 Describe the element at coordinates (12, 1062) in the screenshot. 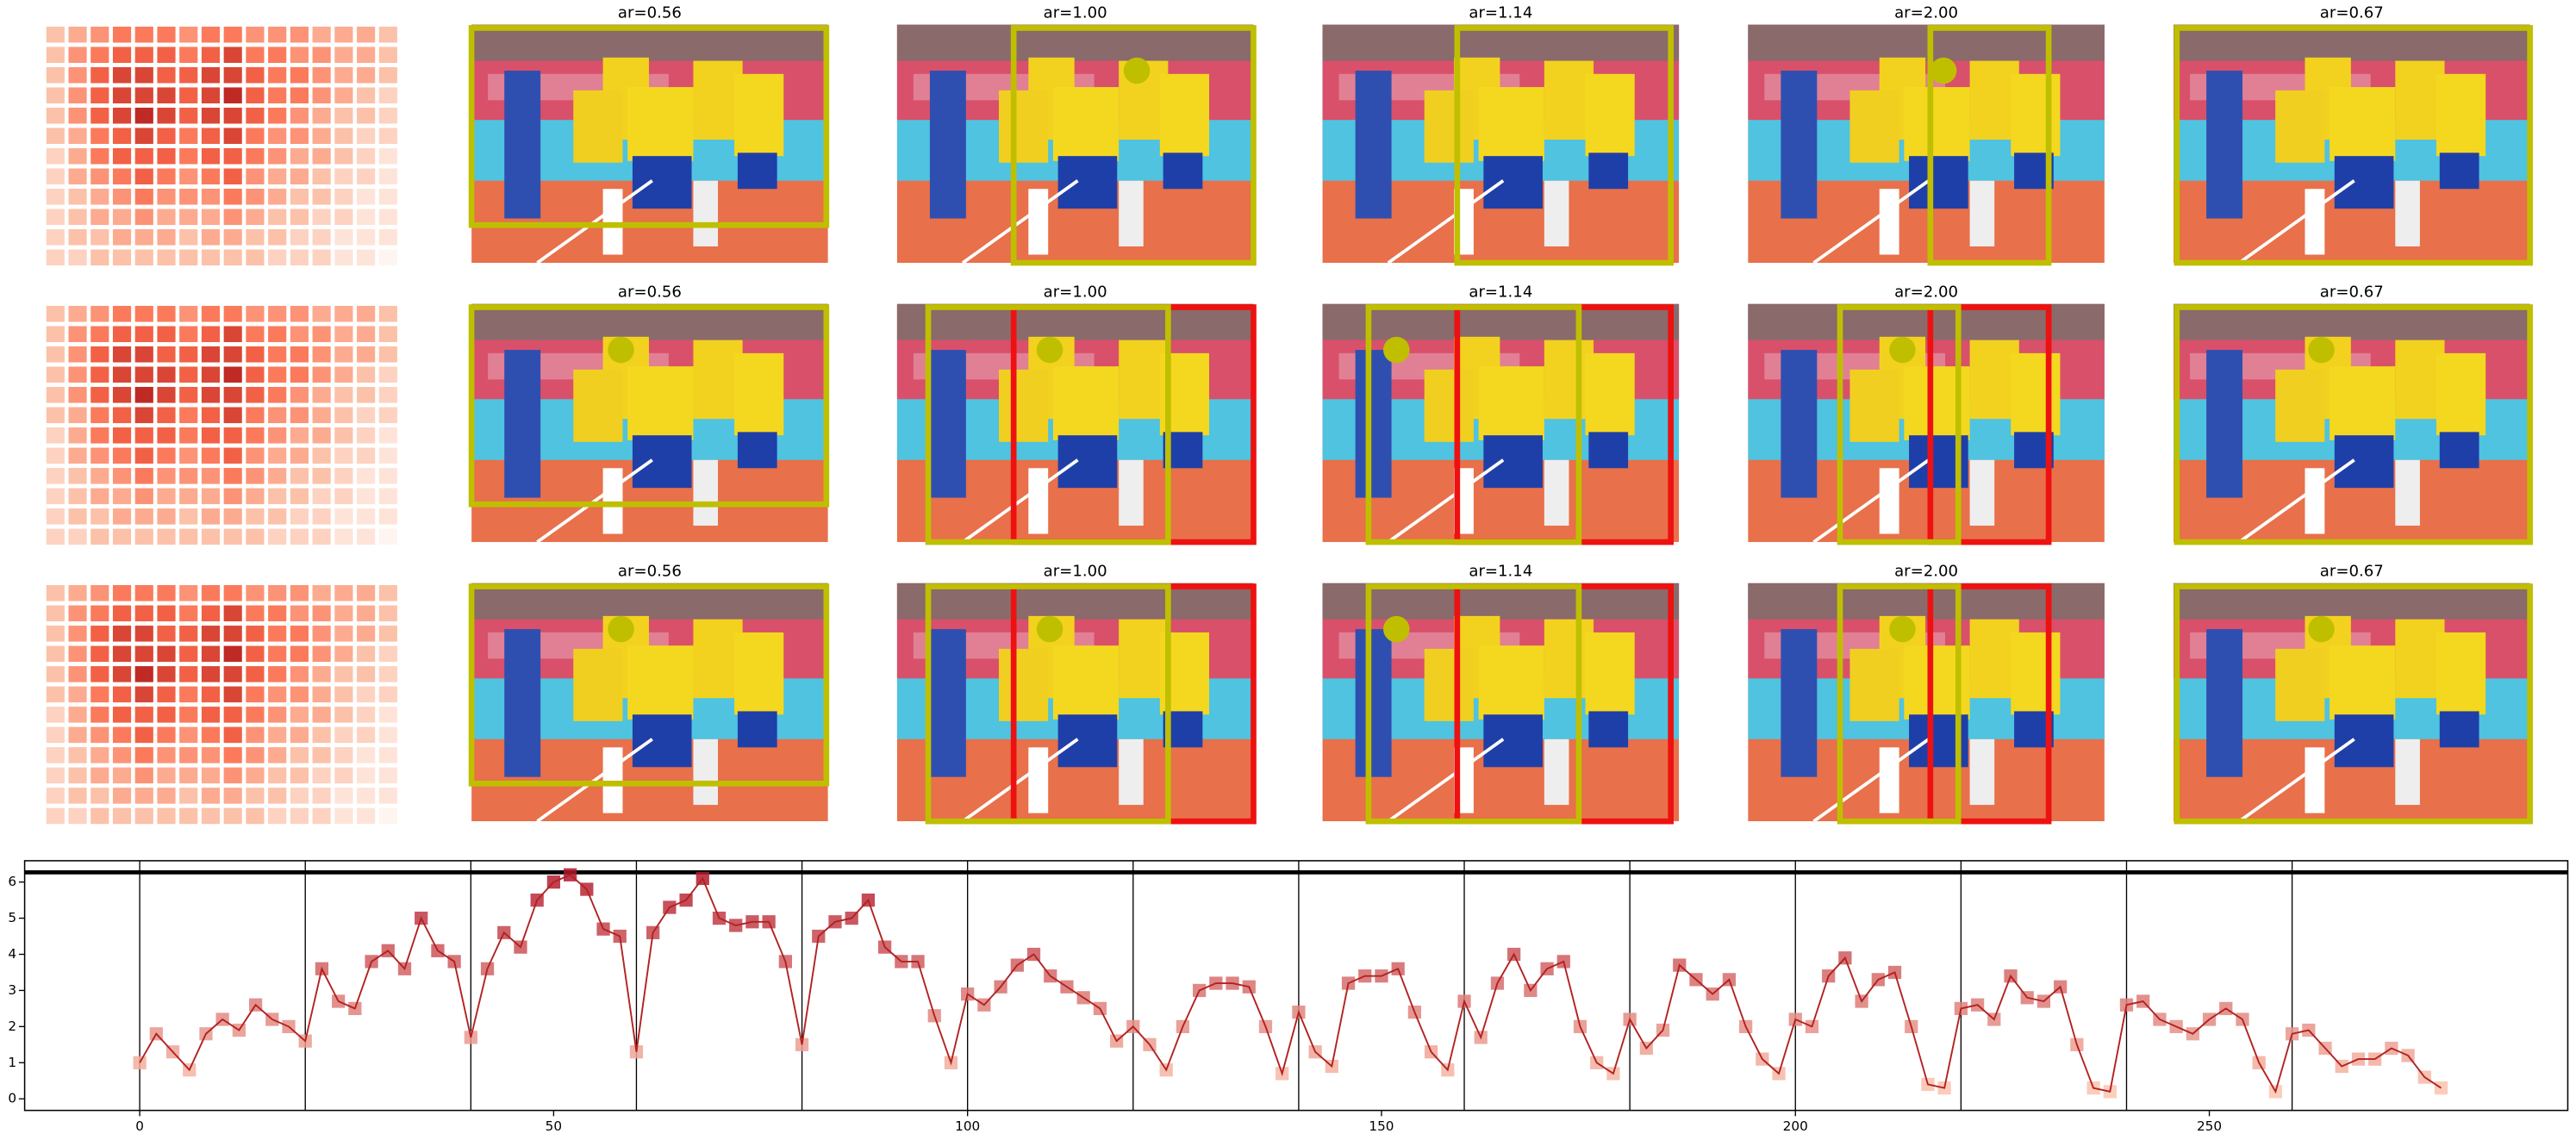

I see `y-tick-label: 1` at that location.